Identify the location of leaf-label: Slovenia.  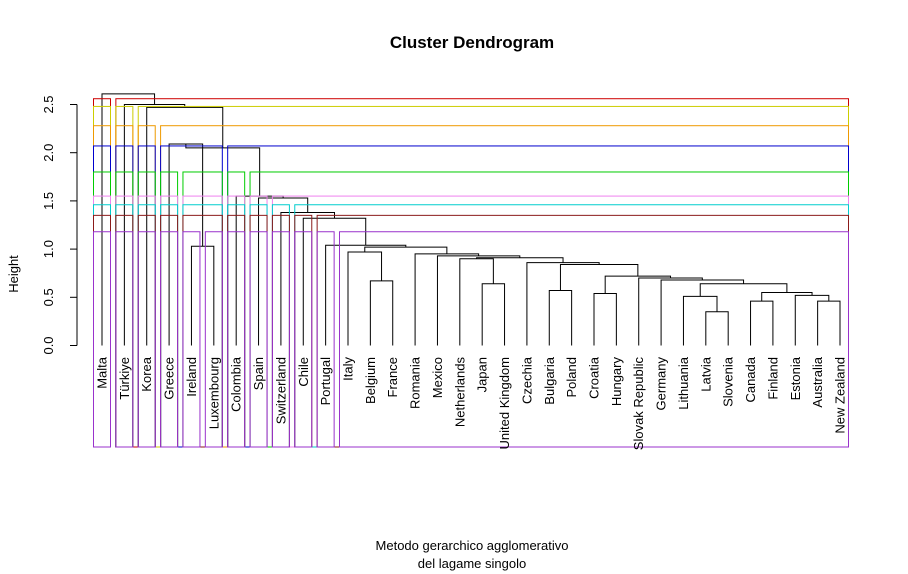
(728, 381).